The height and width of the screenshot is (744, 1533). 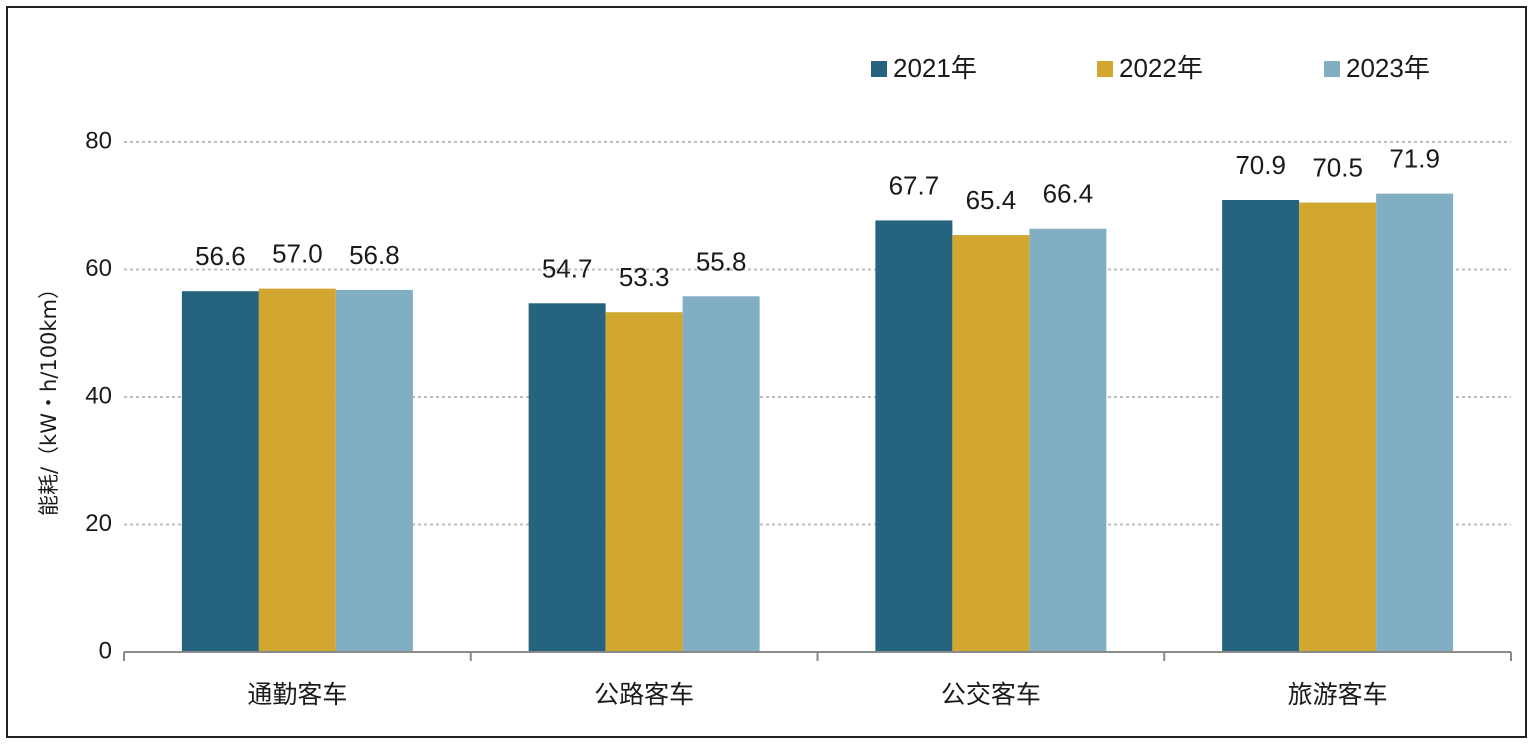 What do you see at coordinates (98, 523) in the screenshot?
I see `y-tick-label: 20` at bounding box center [98, 523].